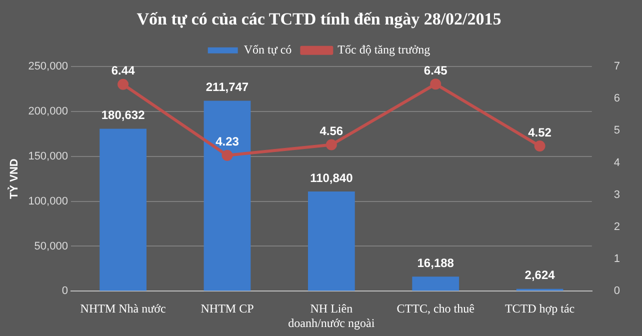 This screenshot has width=642, height=336. Describe the element at coordinates (332, 177) in the screenshot. I see `data-label: 110,840` at that location.